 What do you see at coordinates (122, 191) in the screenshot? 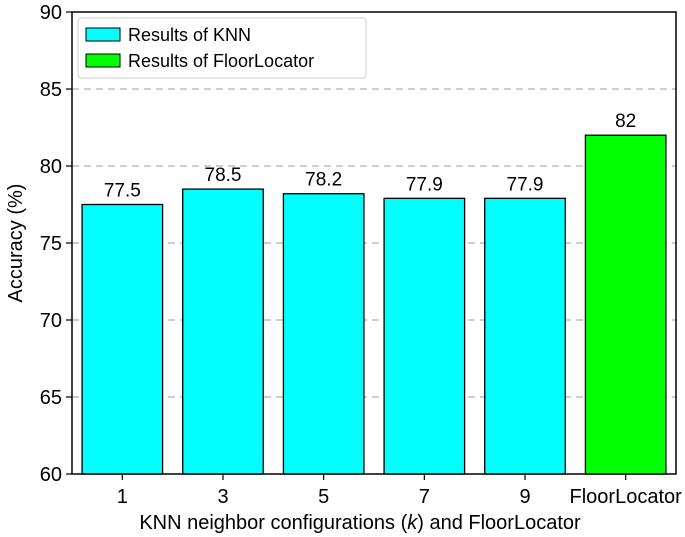
I see `bar-value-label: 77.5` at bounding box center [122, 191].